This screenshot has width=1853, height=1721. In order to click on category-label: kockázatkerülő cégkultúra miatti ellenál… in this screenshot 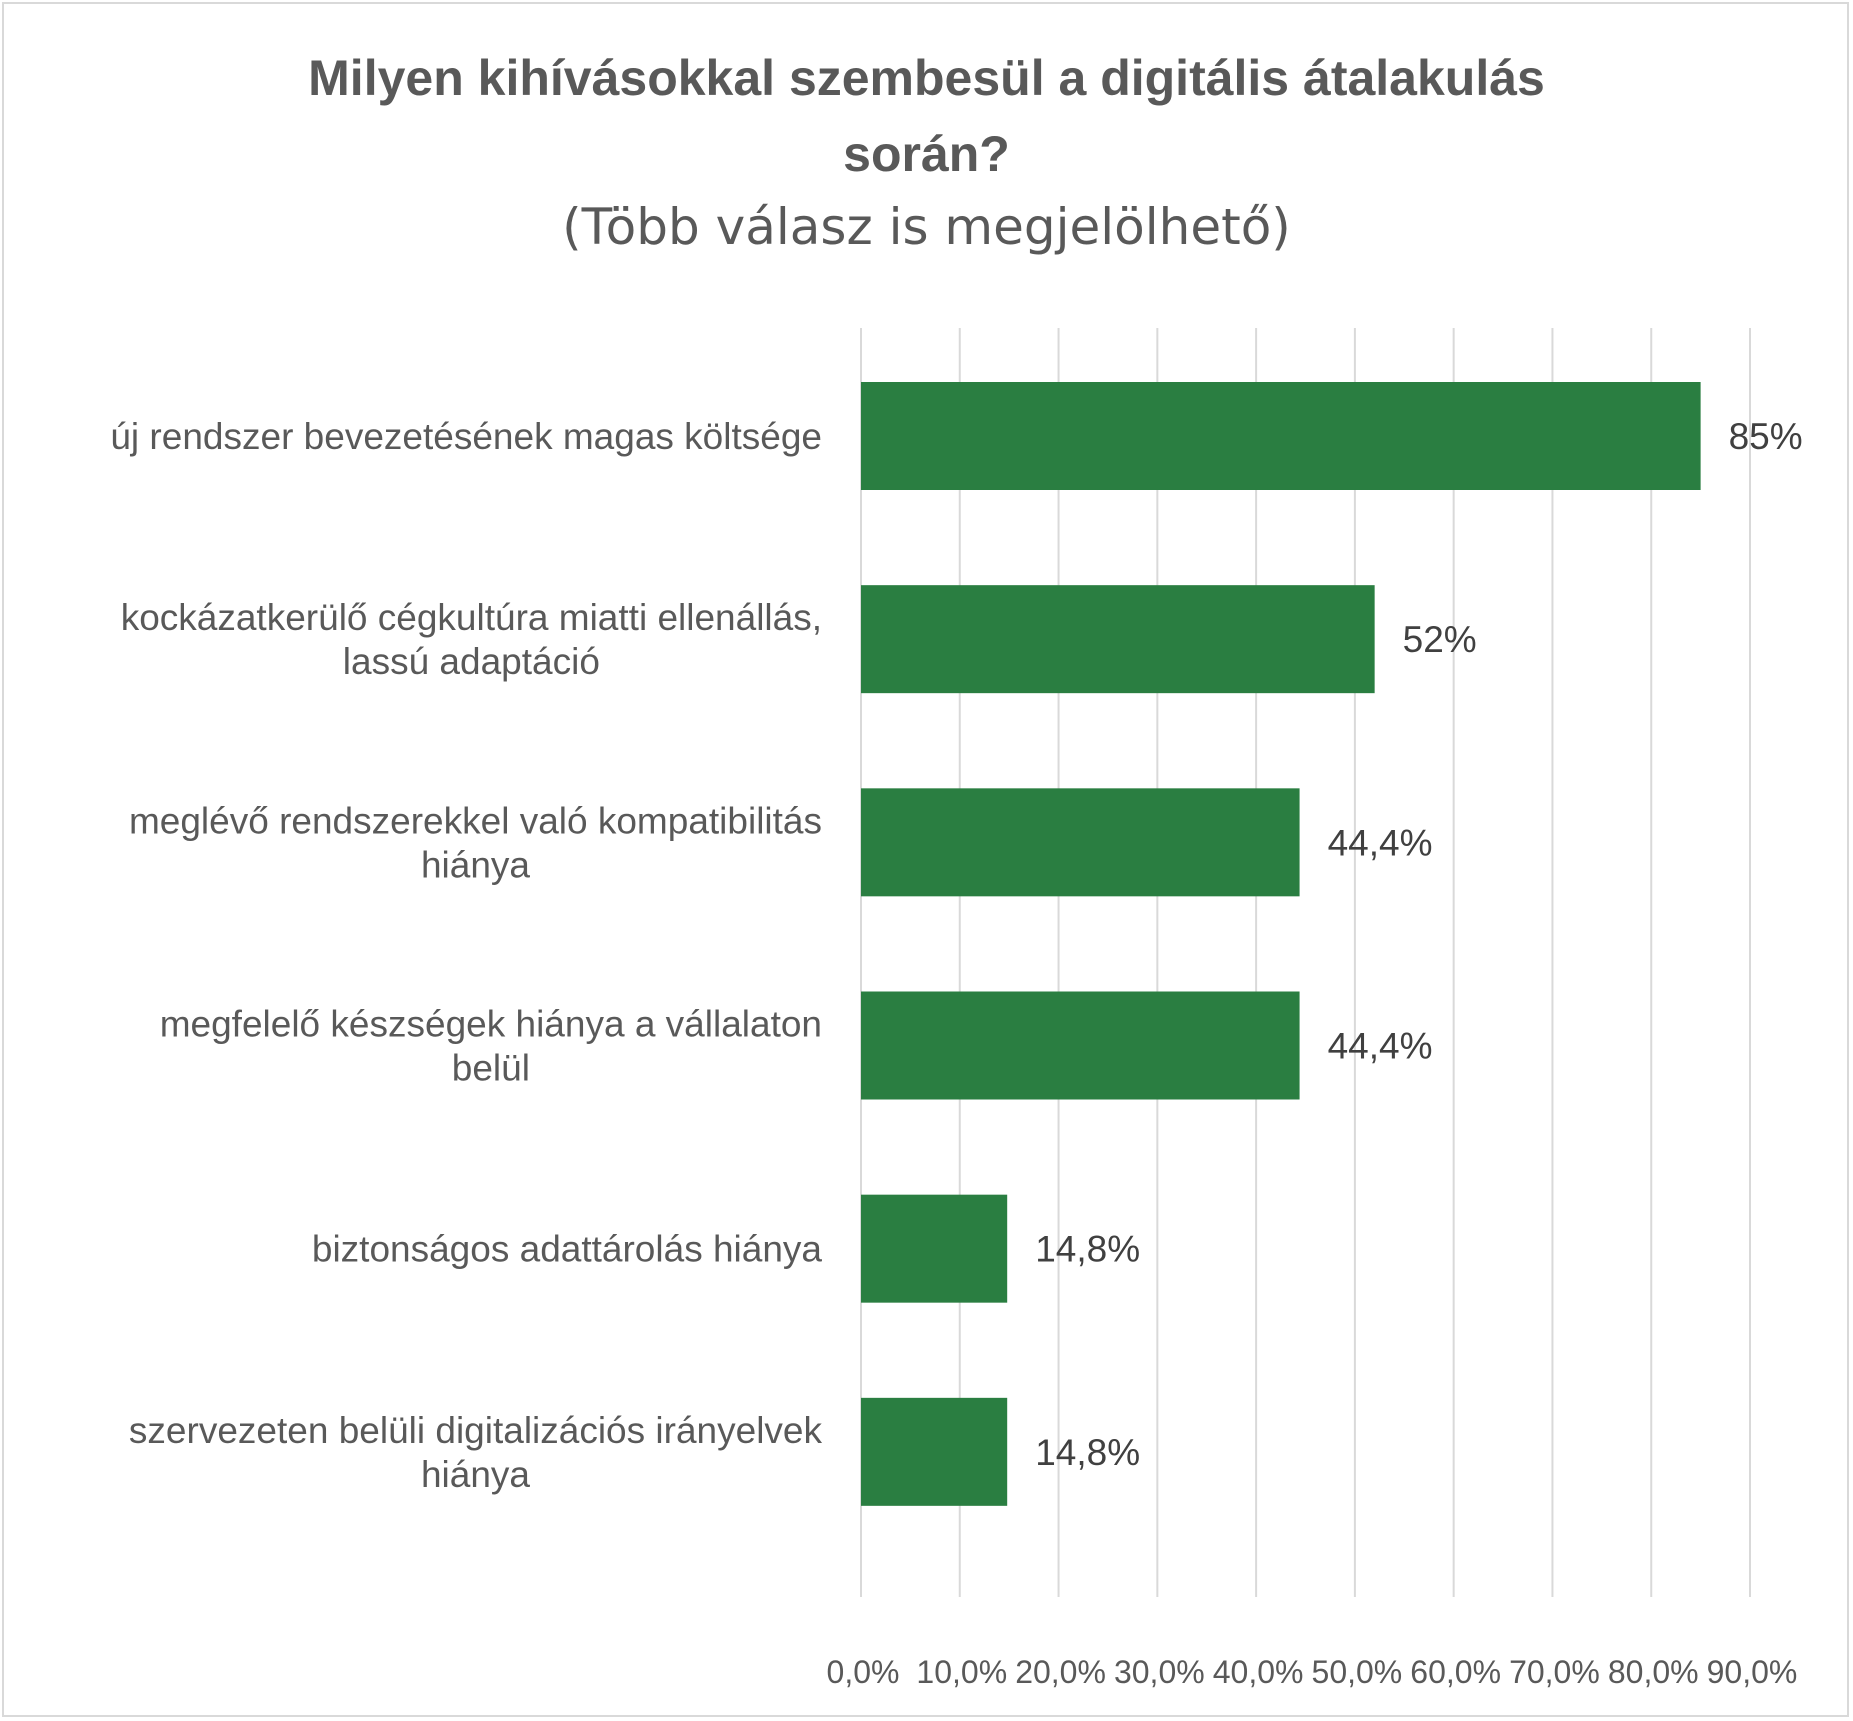, I will do `click(471, 639)`.